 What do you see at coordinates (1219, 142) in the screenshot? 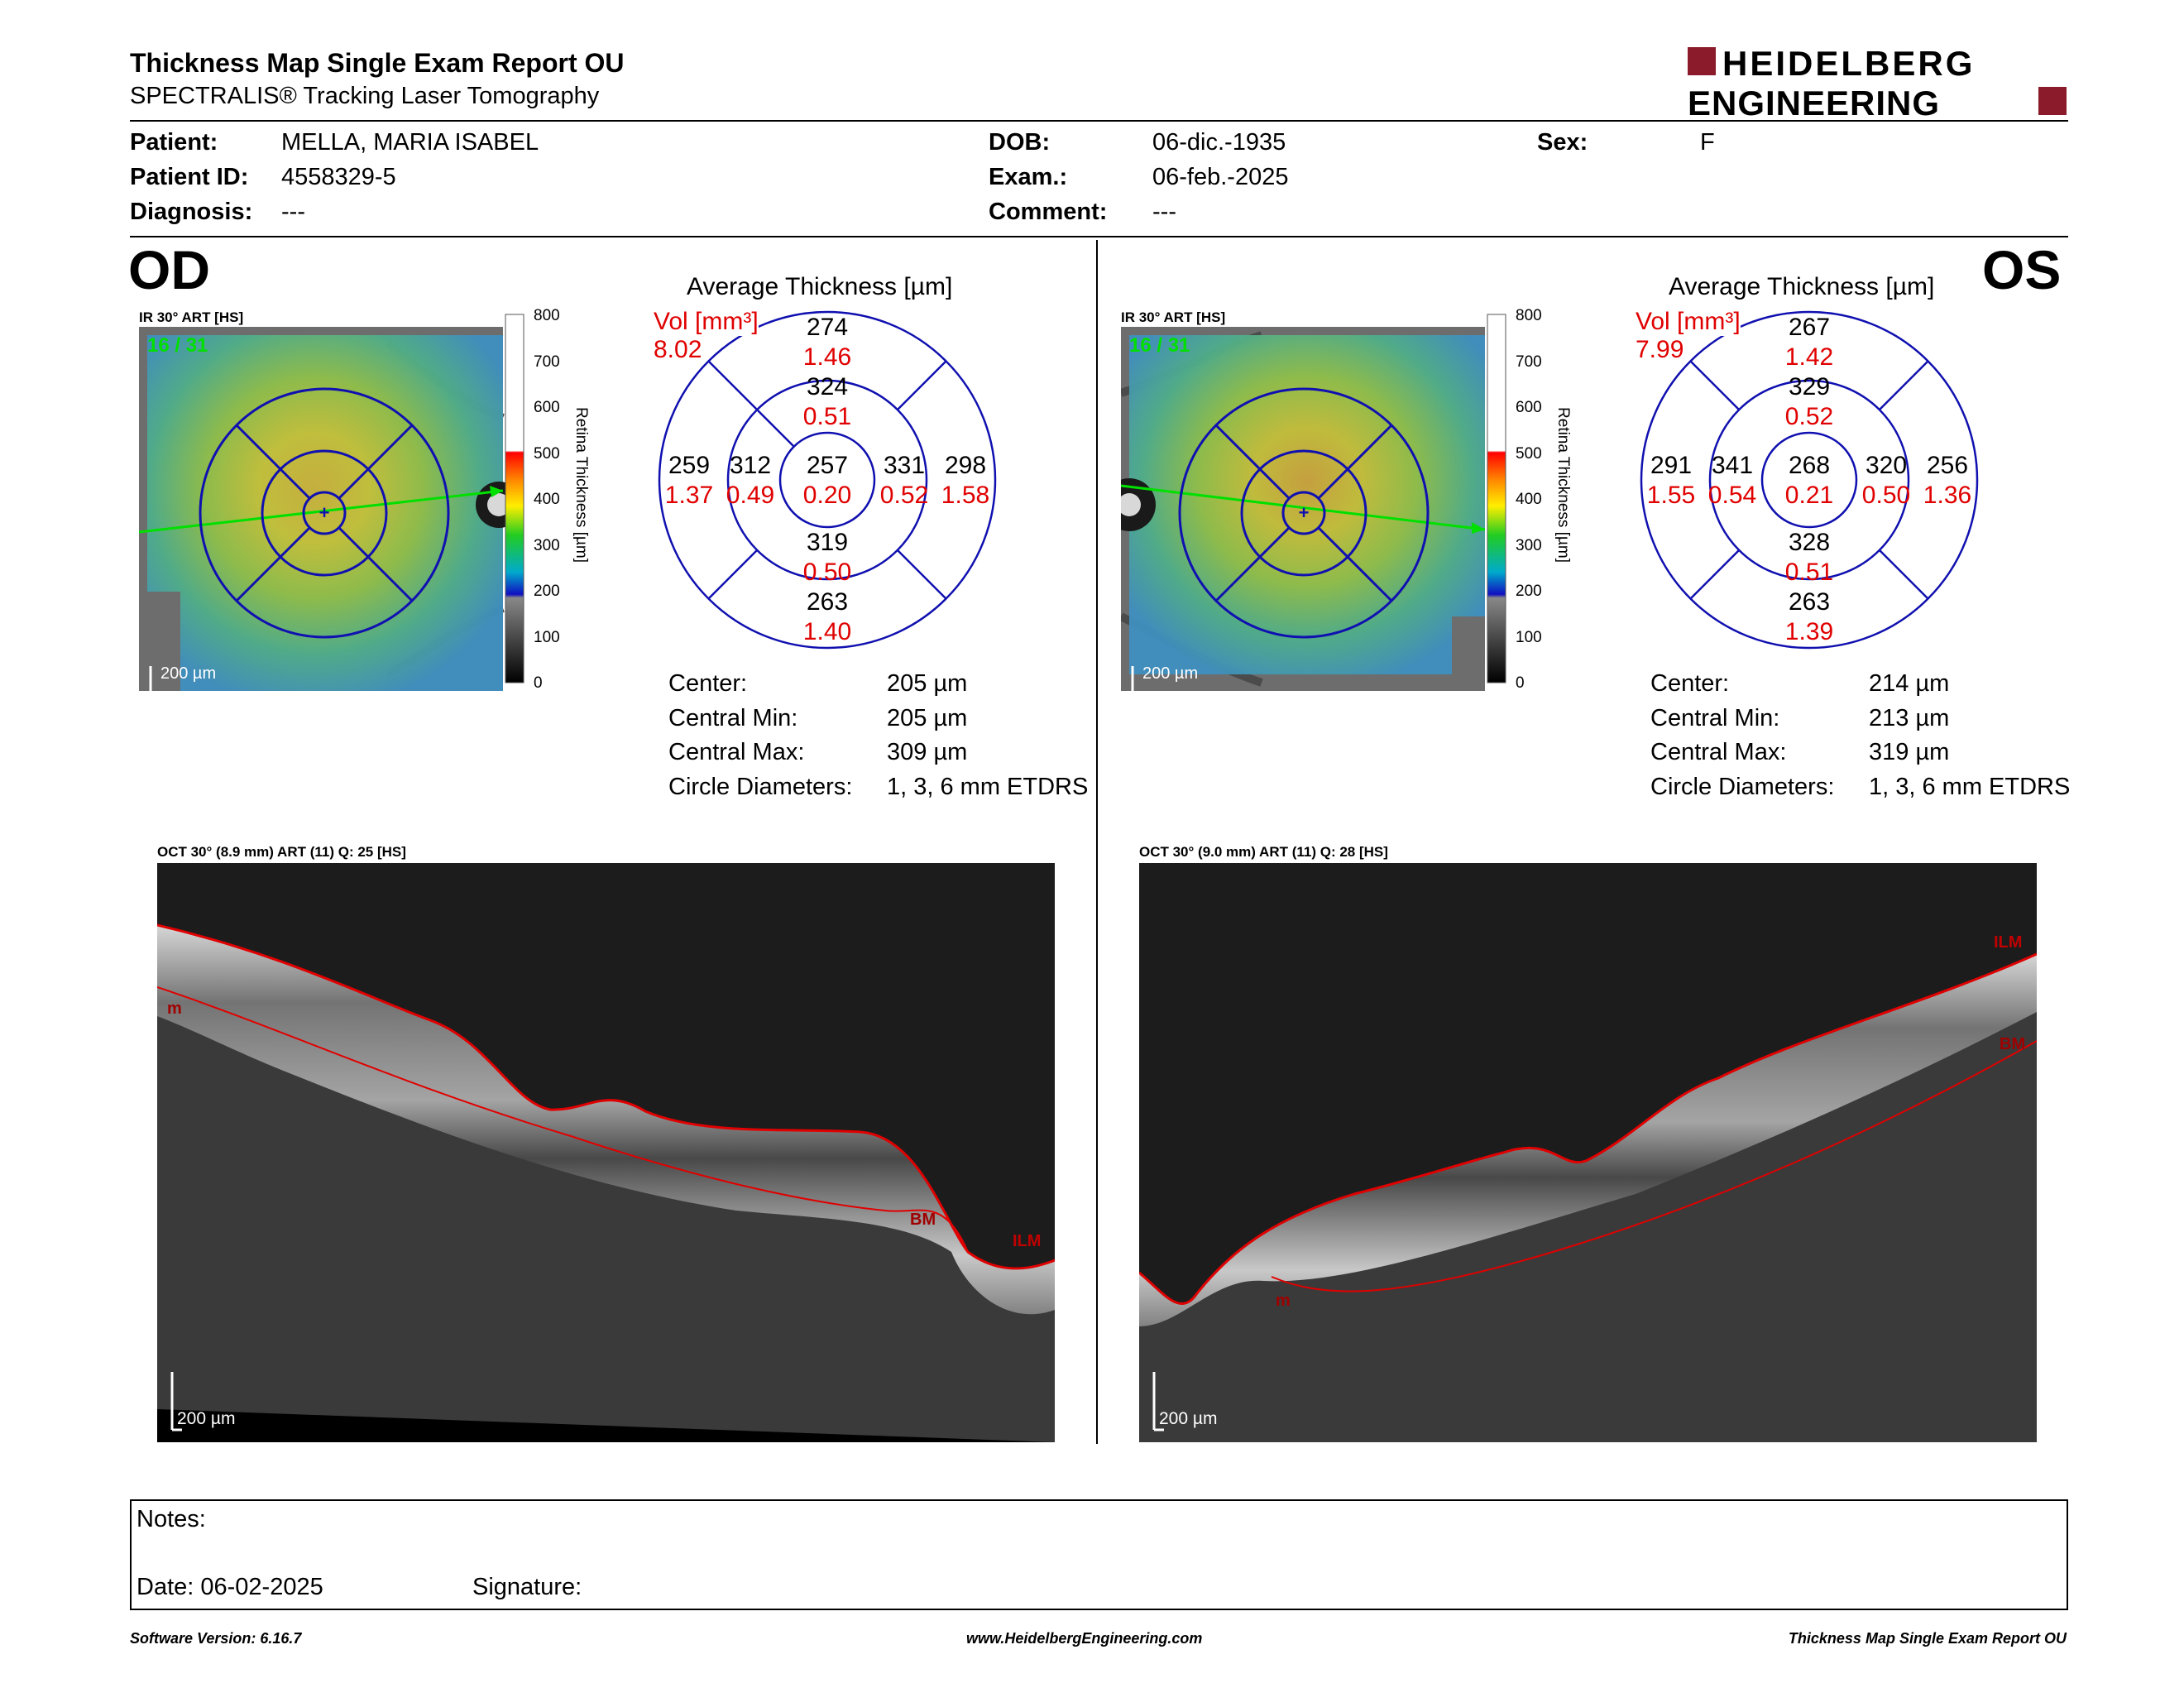
I see `dob-value: 06-dic.-1935` at bounding box center [1219, 142].